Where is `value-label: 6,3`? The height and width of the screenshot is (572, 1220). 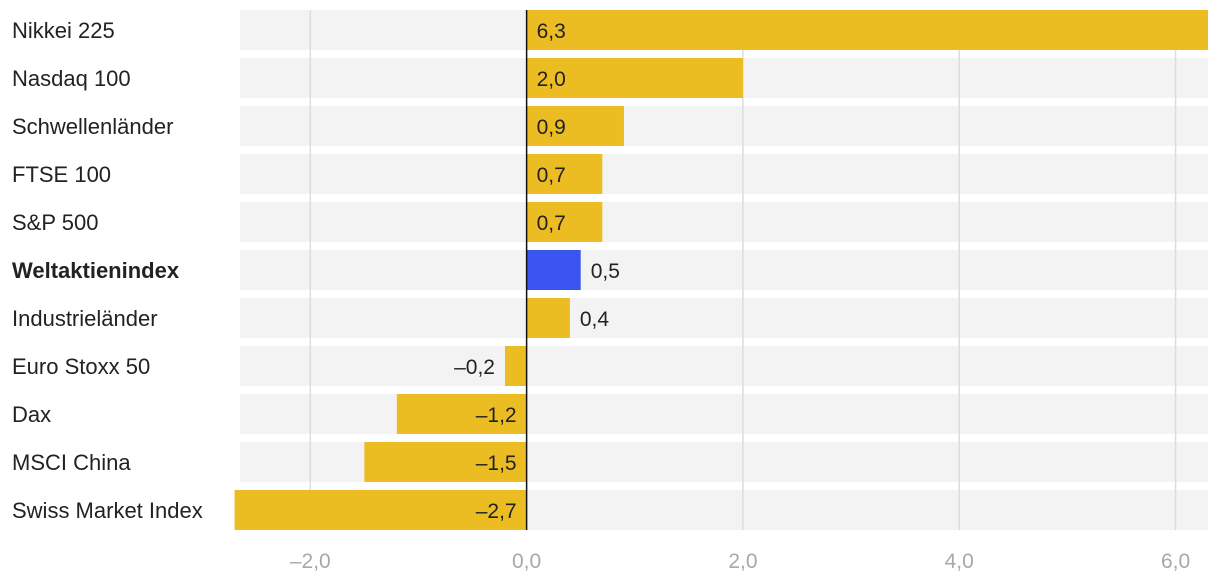 value-label: 6,3 is located at coordinates (551, 31).